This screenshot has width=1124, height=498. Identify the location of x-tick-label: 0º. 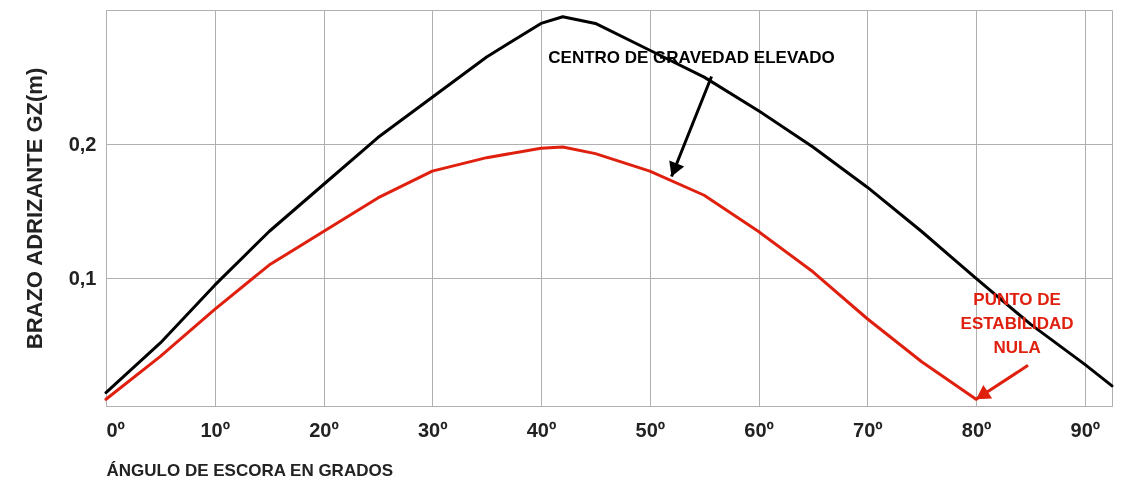
(115, 429).